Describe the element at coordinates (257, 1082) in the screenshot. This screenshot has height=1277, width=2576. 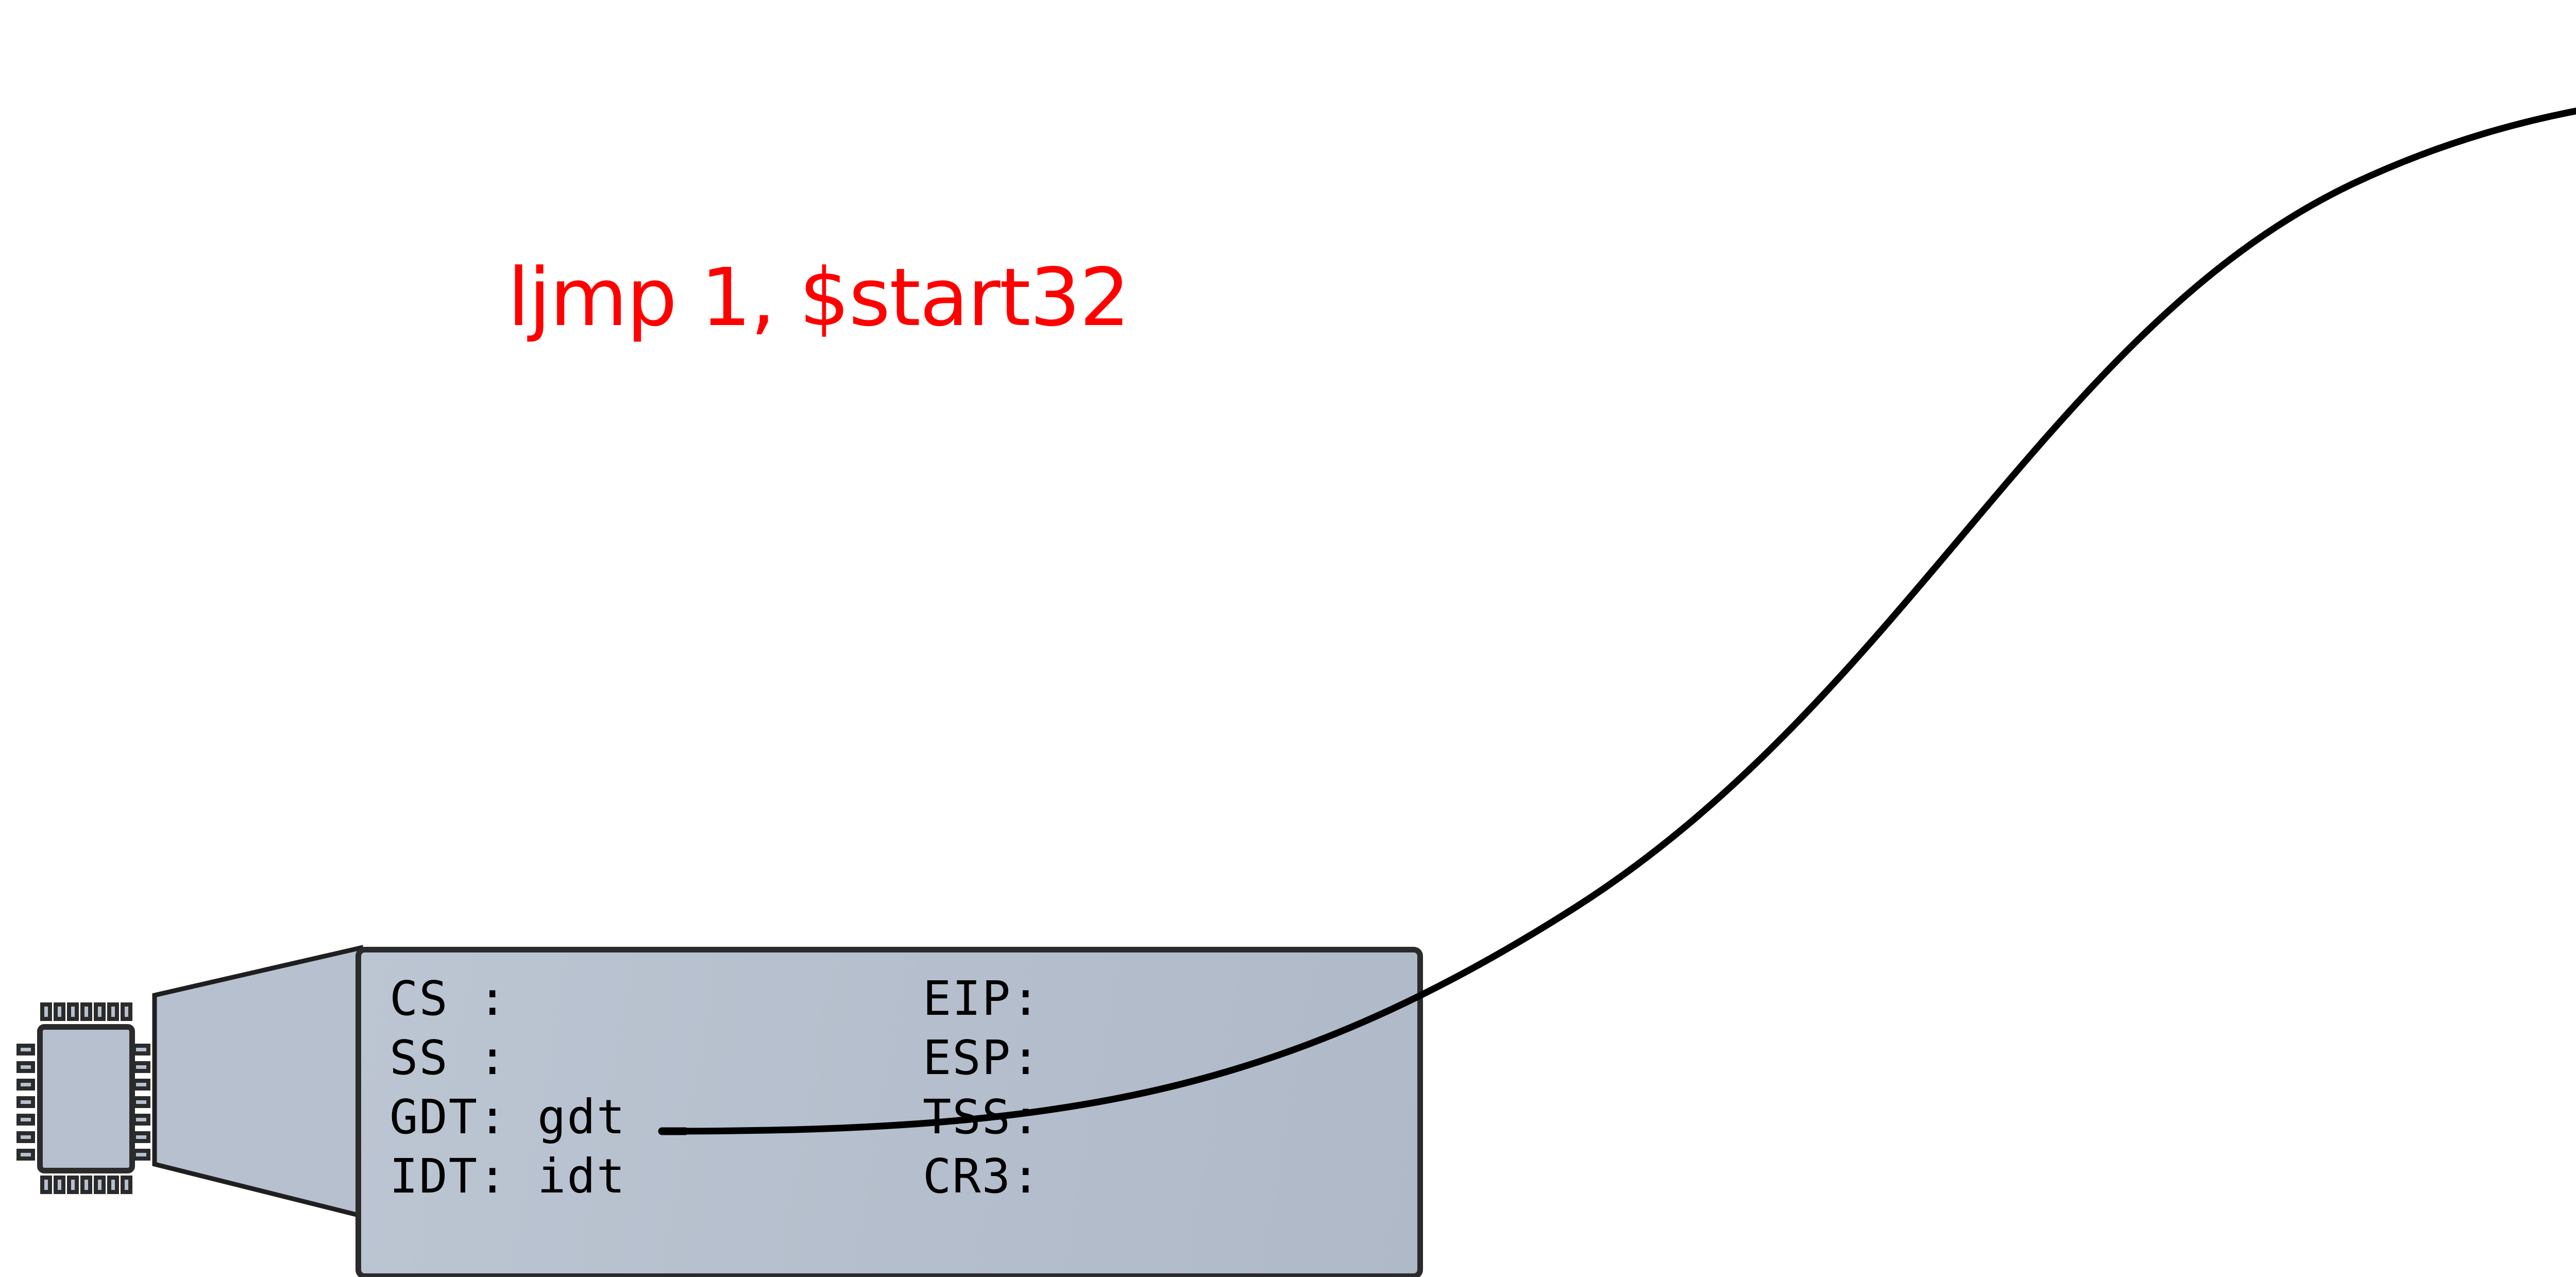
I see `magnifier-trapezoid` at that location.